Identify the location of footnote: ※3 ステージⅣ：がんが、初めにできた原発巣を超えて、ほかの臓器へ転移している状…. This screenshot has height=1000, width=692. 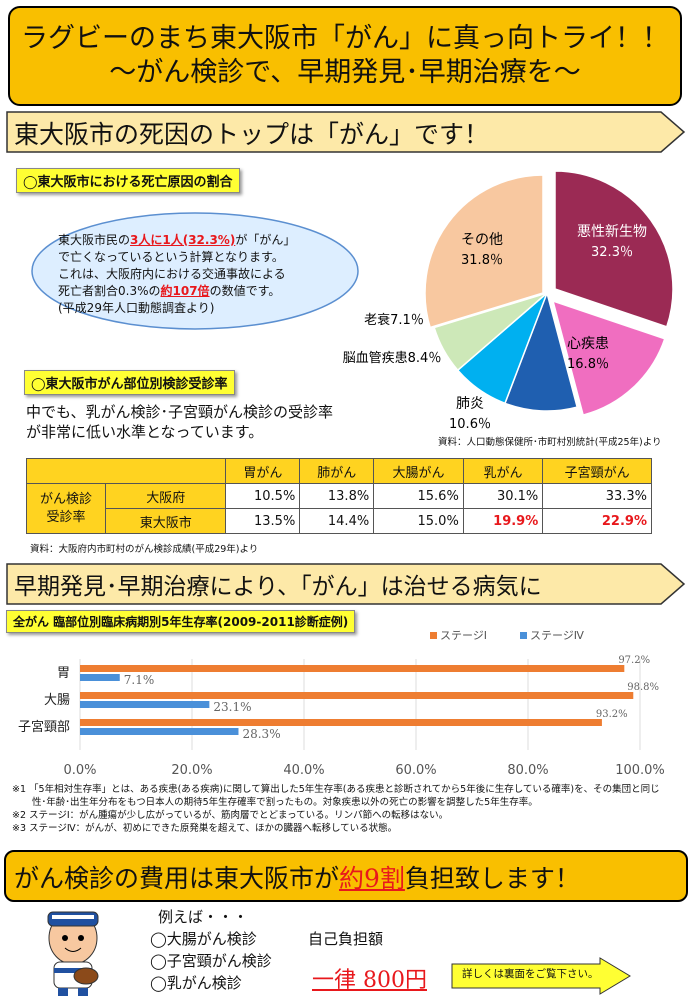
(205, 828).